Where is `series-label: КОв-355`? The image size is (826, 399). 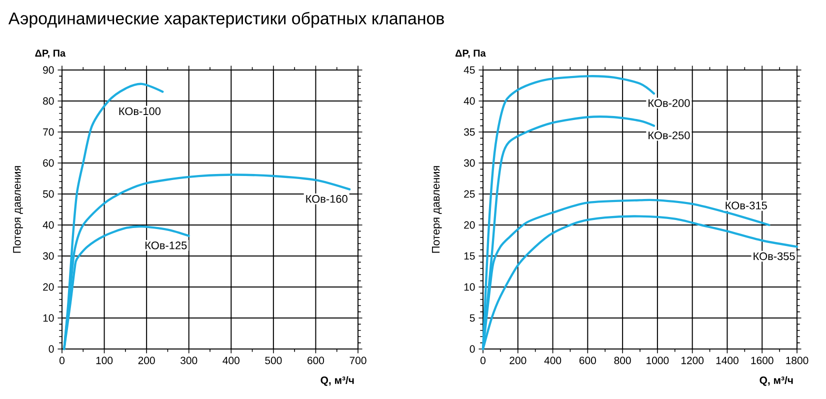
series-label: КОв-355 is located at coordinates (774, 256).